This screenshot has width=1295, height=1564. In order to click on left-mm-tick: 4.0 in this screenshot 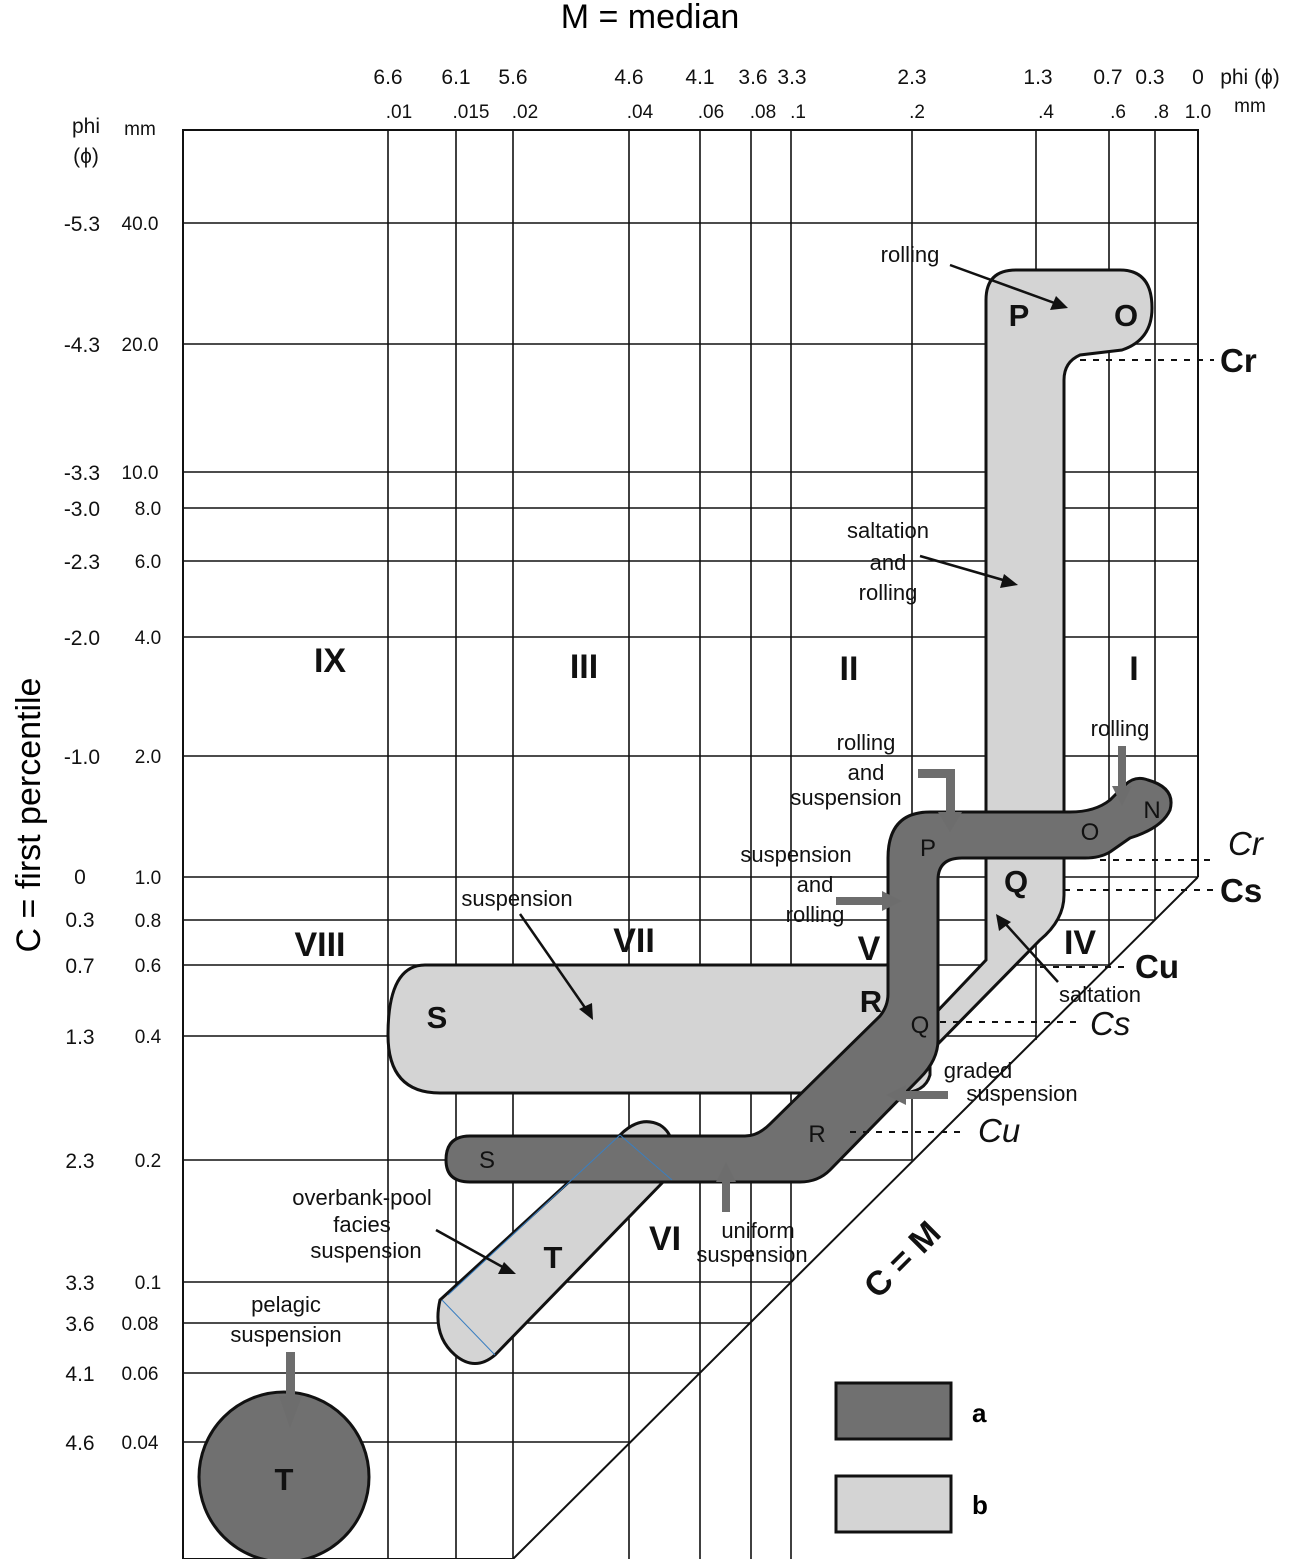, I will do `click(148, 638)`.